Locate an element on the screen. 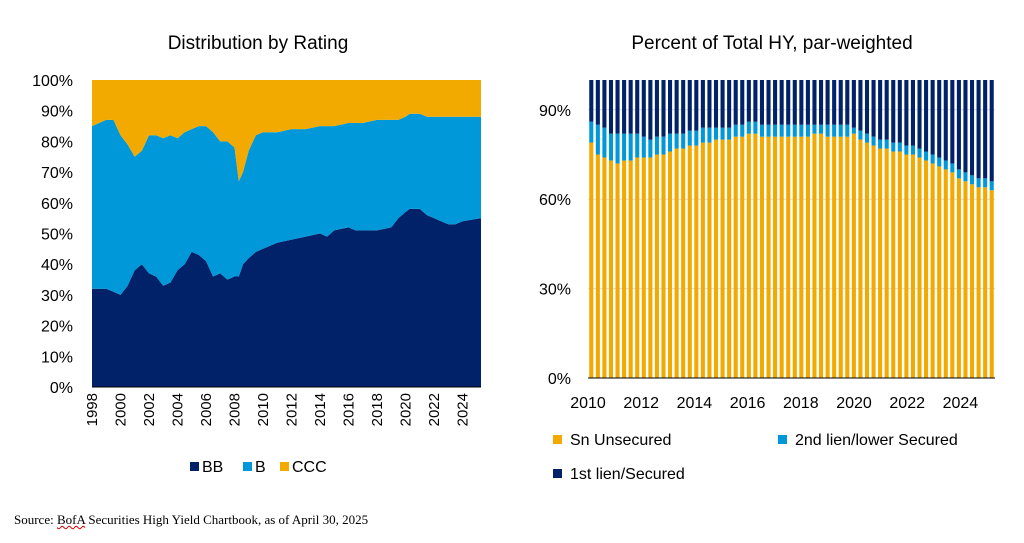 The width and height of the screenshot is (1024, 543). legend: BB B CCC is located at coordinates (258, 467).